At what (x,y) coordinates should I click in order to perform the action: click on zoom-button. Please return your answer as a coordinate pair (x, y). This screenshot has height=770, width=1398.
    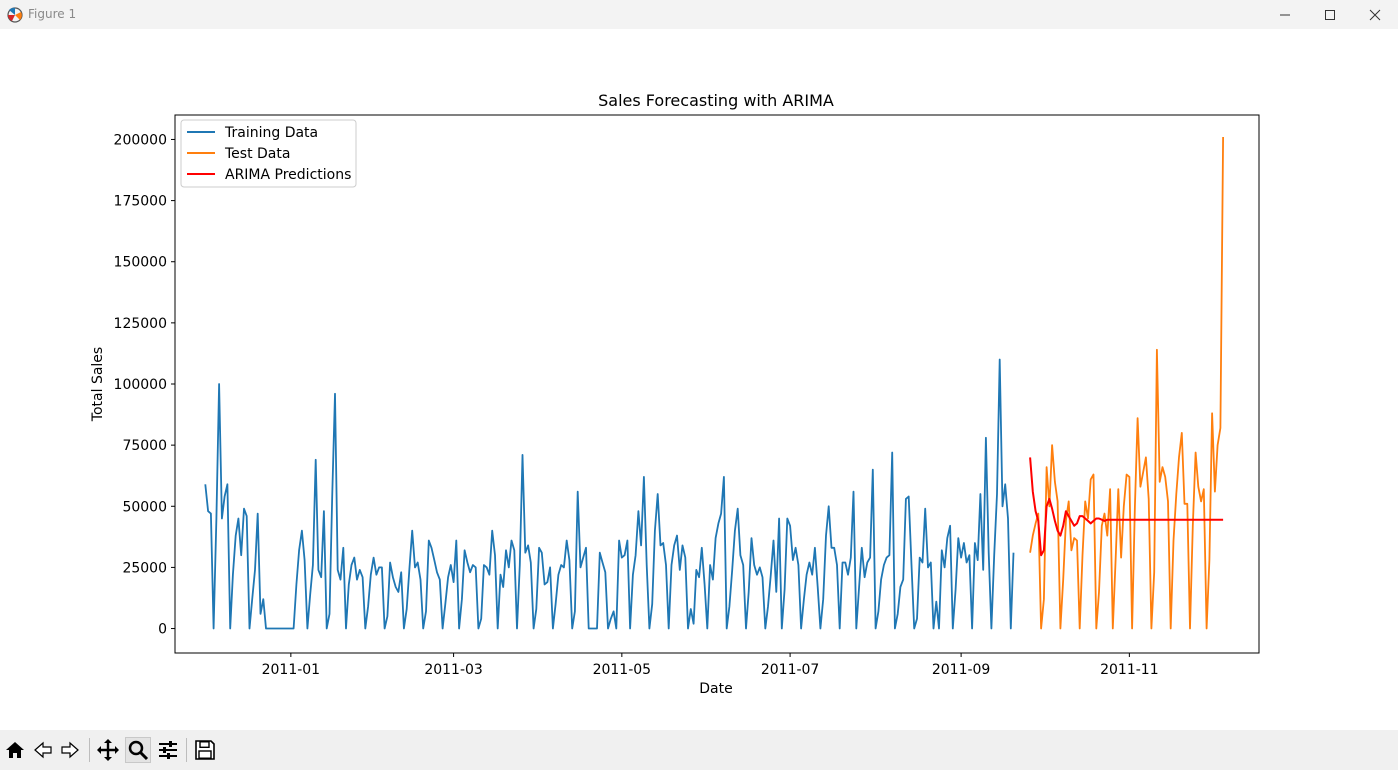
    Looking at the image, I should click on (138, 750).